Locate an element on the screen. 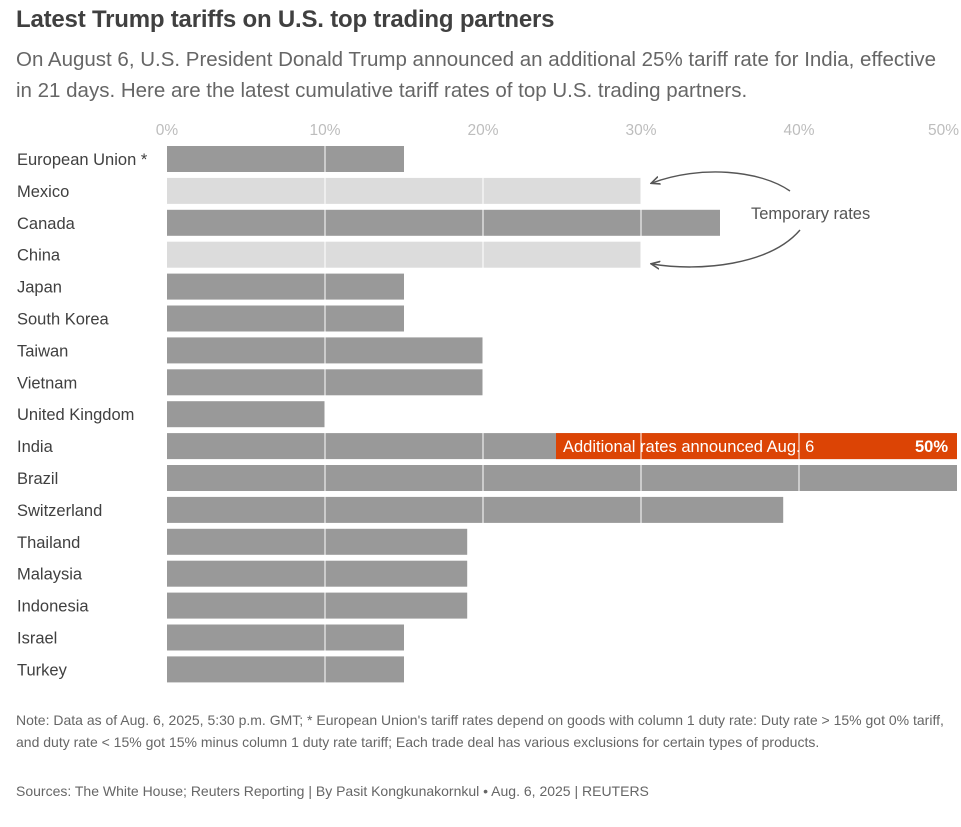  category-label: Malaysia is located at coordinates (50, 575).